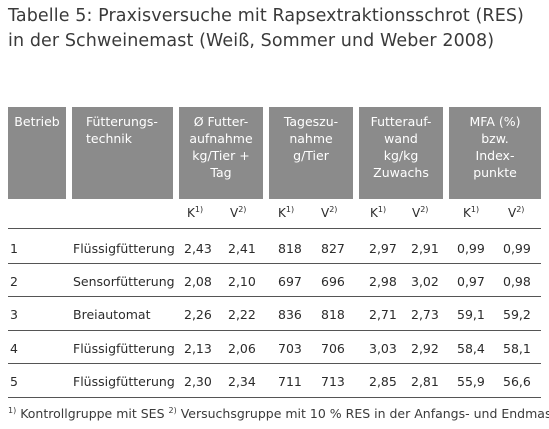  Describe the element at coordinates (333, 381) in the screenshot. I see `cell-value: 713` at that location.